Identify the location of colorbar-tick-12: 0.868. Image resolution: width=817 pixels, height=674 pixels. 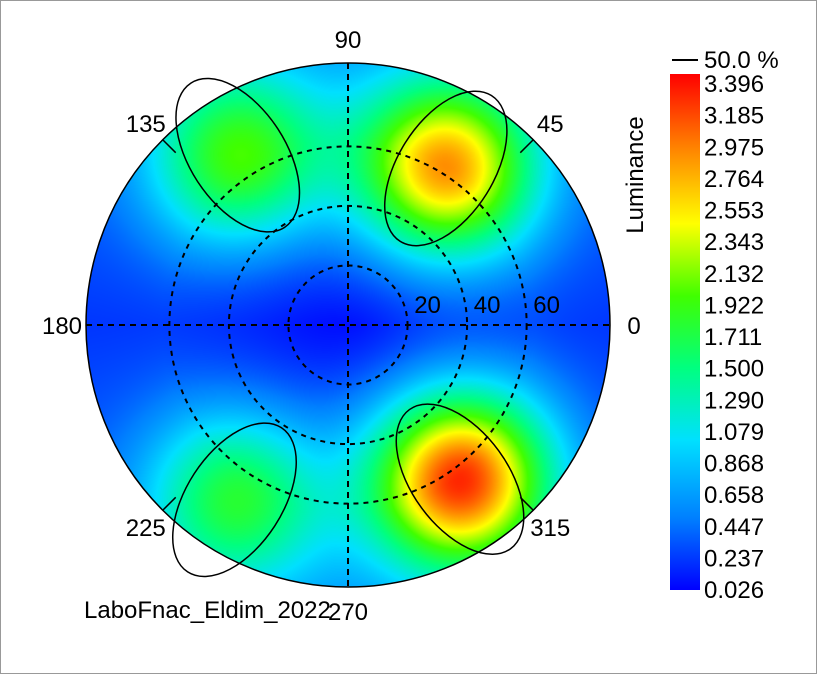
(734, 464).